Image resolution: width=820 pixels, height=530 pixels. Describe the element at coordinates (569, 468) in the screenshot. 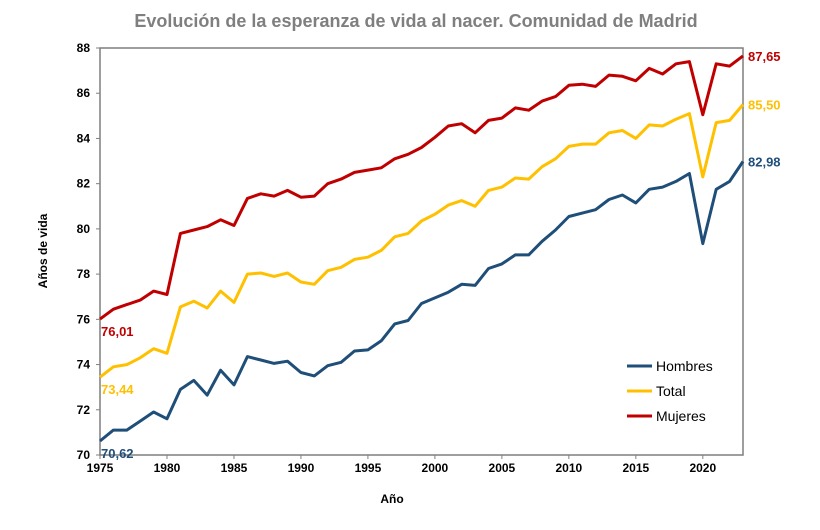

I see `x-tick-label: 2010` at that location.